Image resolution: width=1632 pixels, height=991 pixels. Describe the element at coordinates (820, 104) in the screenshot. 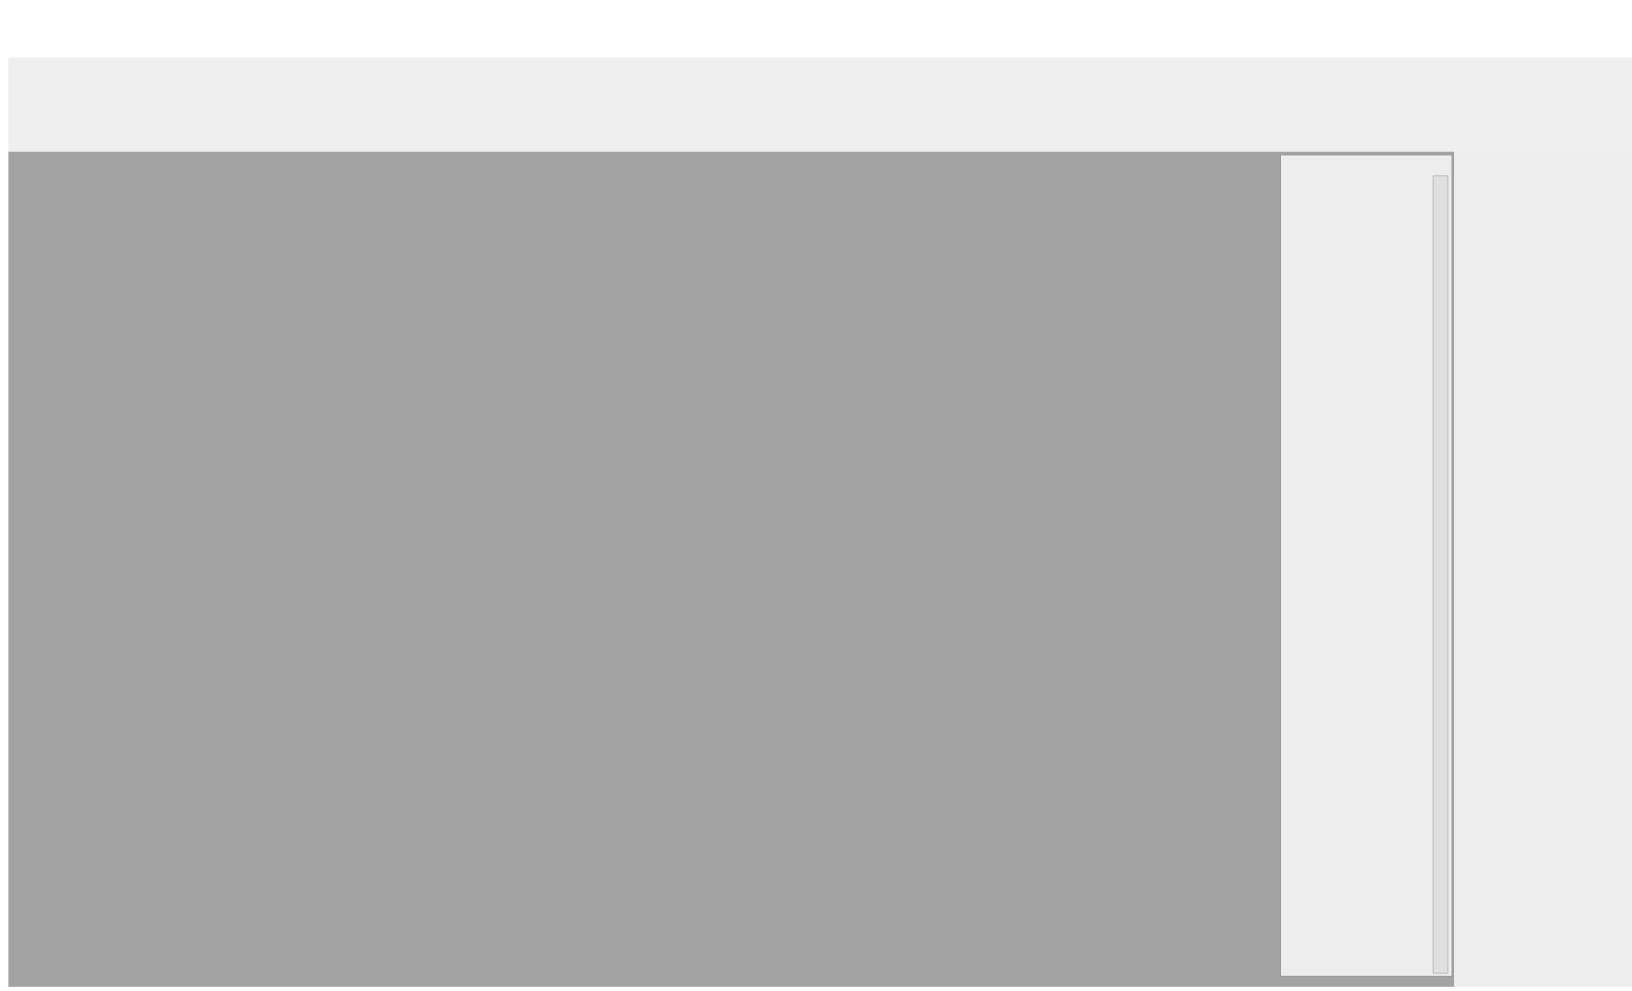

I see `toolbar-area` at that location.